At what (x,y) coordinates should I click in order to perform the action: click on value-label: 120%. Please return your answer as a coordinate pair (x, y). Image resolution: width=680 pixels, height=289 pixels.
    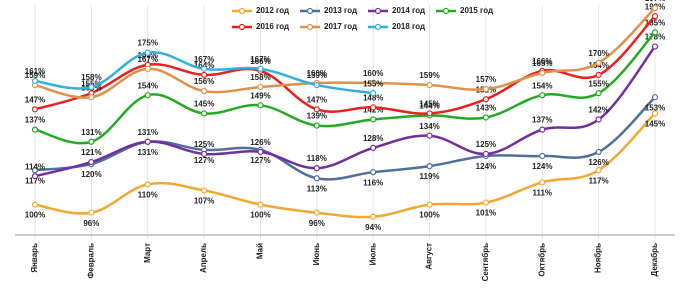
    Looking at the image, I should click on (91, 174).